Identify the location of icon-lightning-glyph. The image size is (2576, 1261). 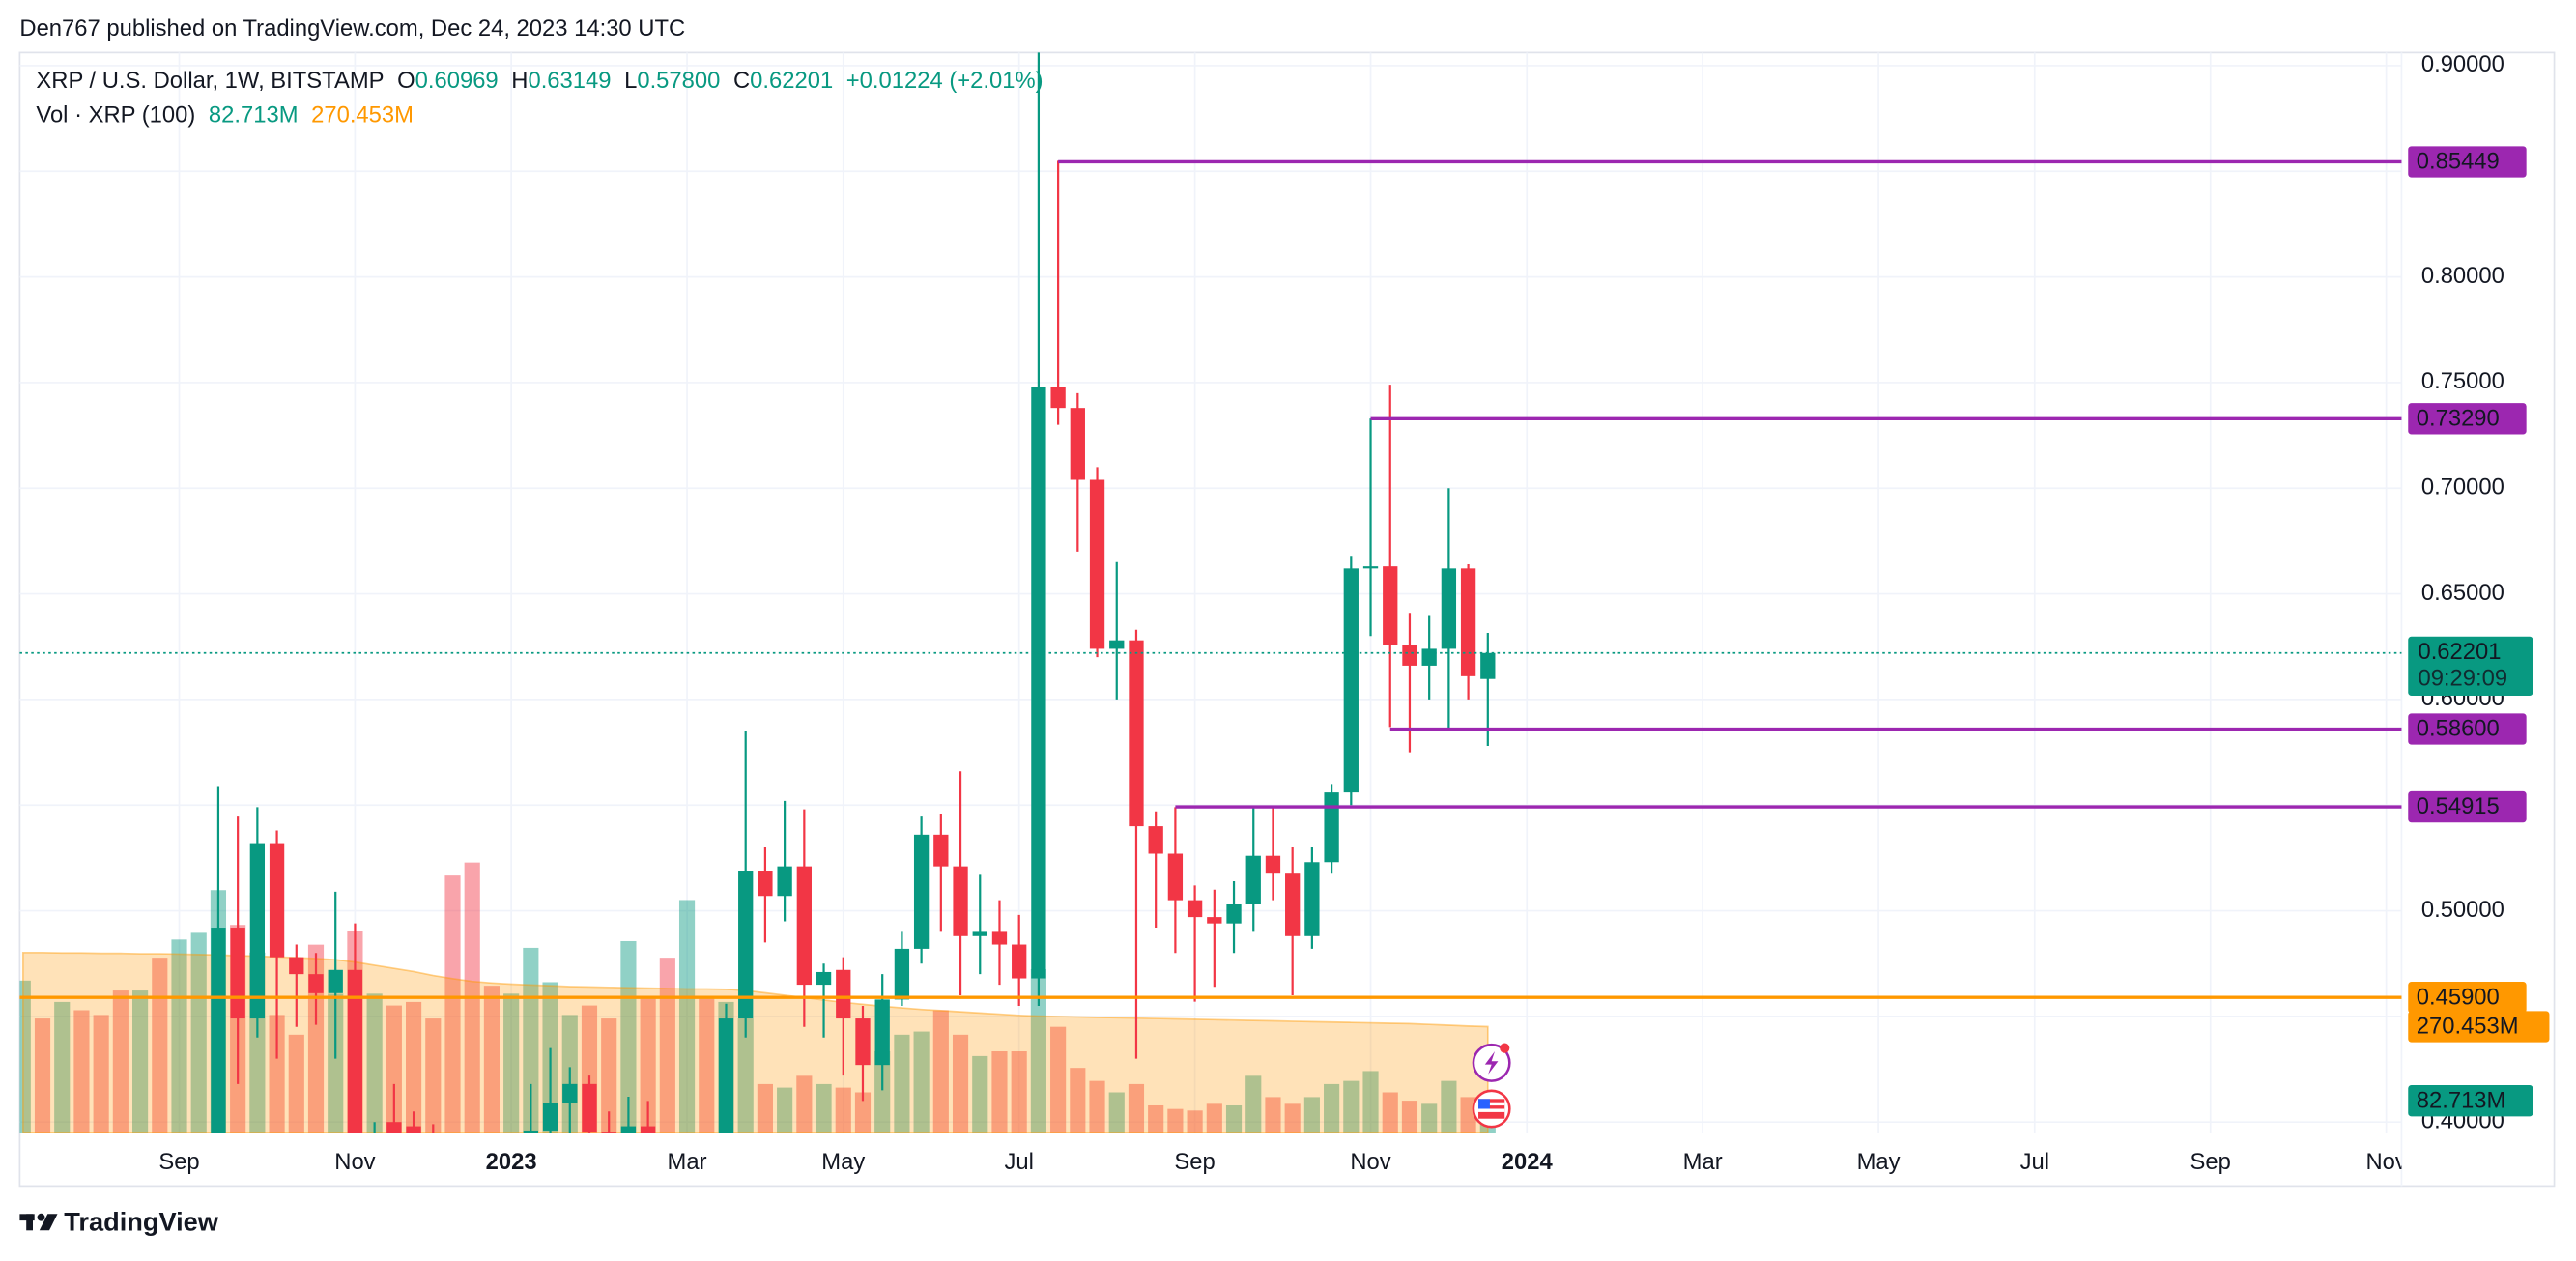
(1492, 1063).